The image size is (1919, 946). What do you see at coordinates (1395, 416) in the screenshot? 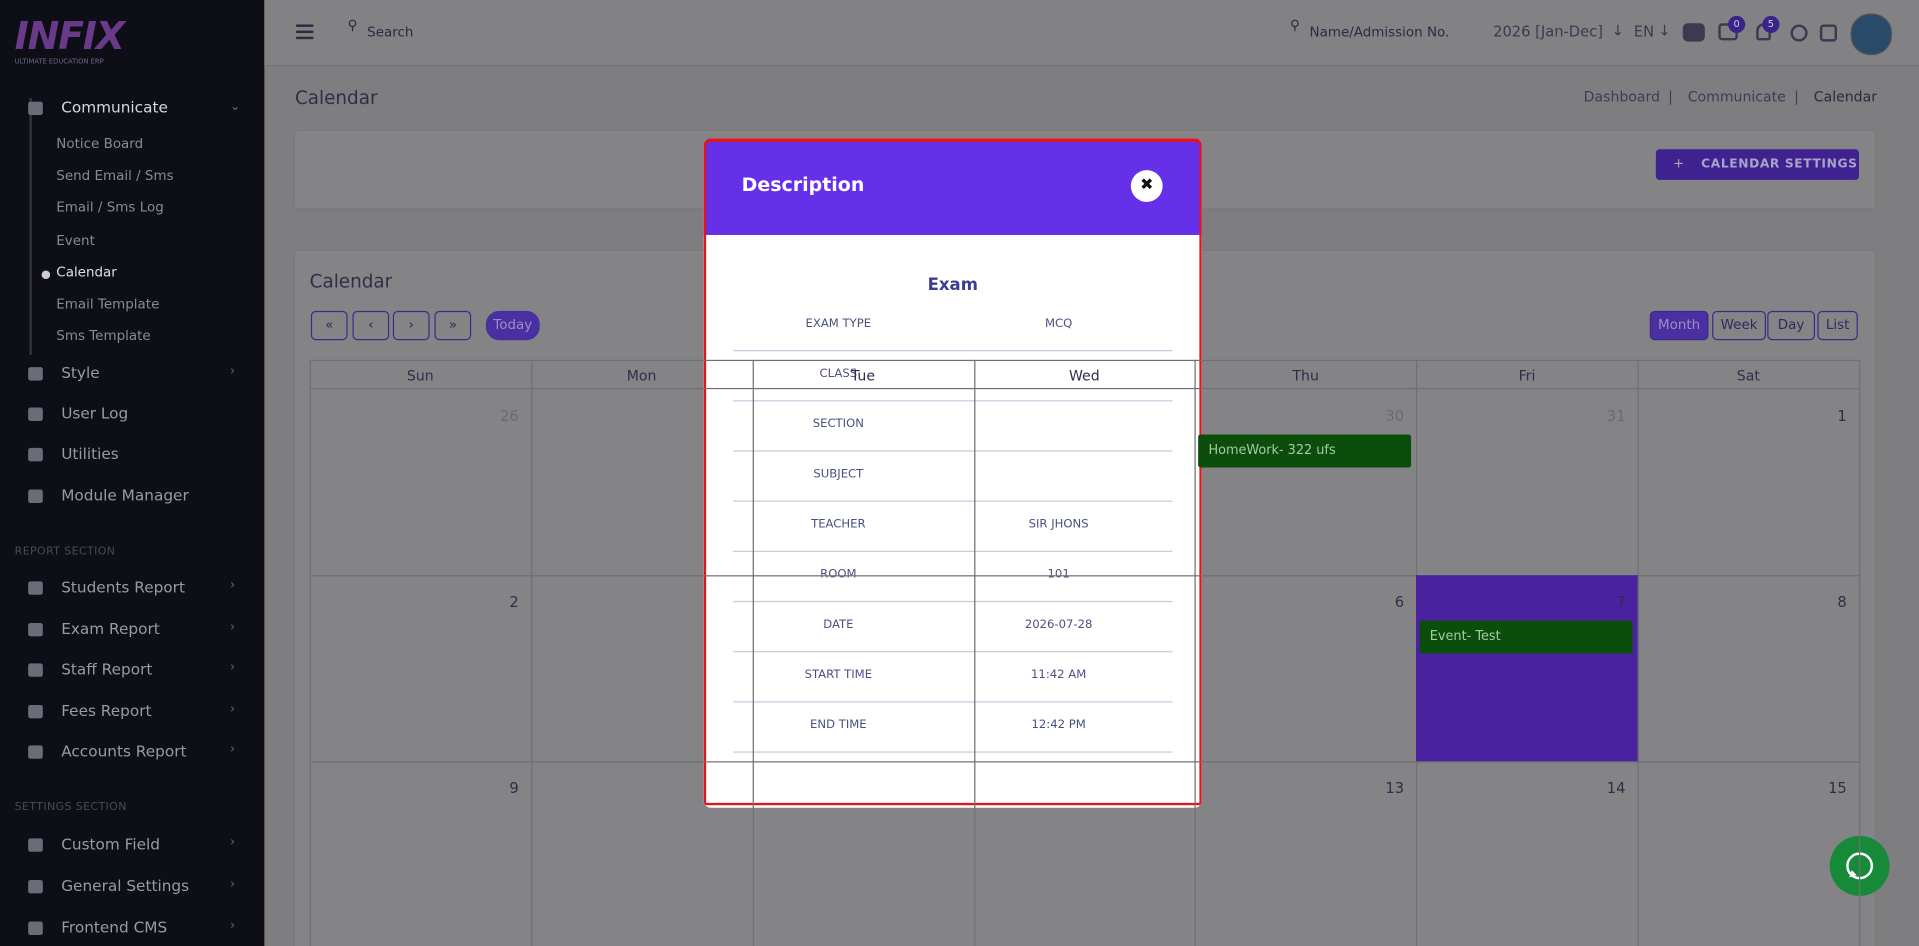
I see `day-number: 30` at bounding box center [1395, 416].